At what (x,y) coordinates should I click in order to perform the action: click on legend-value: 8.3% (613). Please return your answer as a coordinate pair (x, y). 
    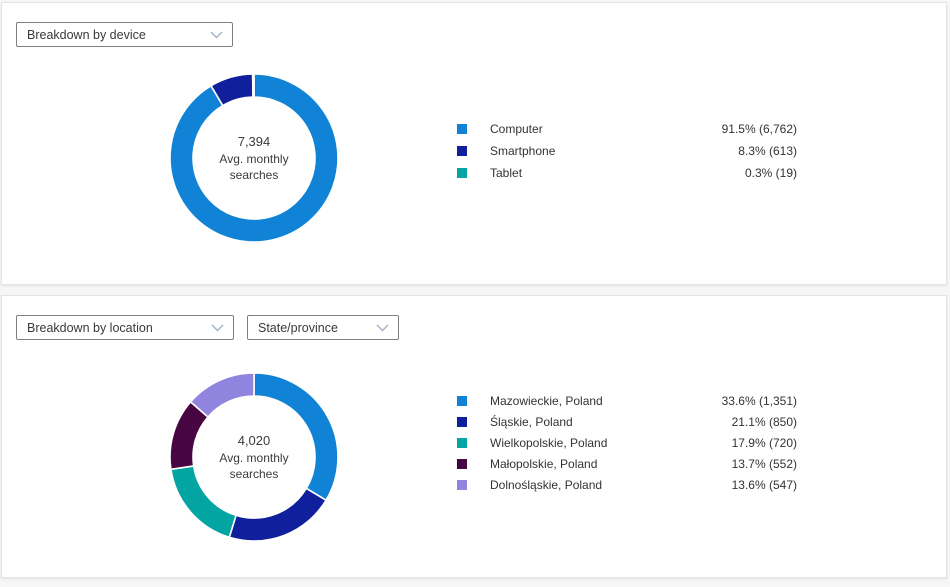
    Looking at the image, I should click on (767, 151).